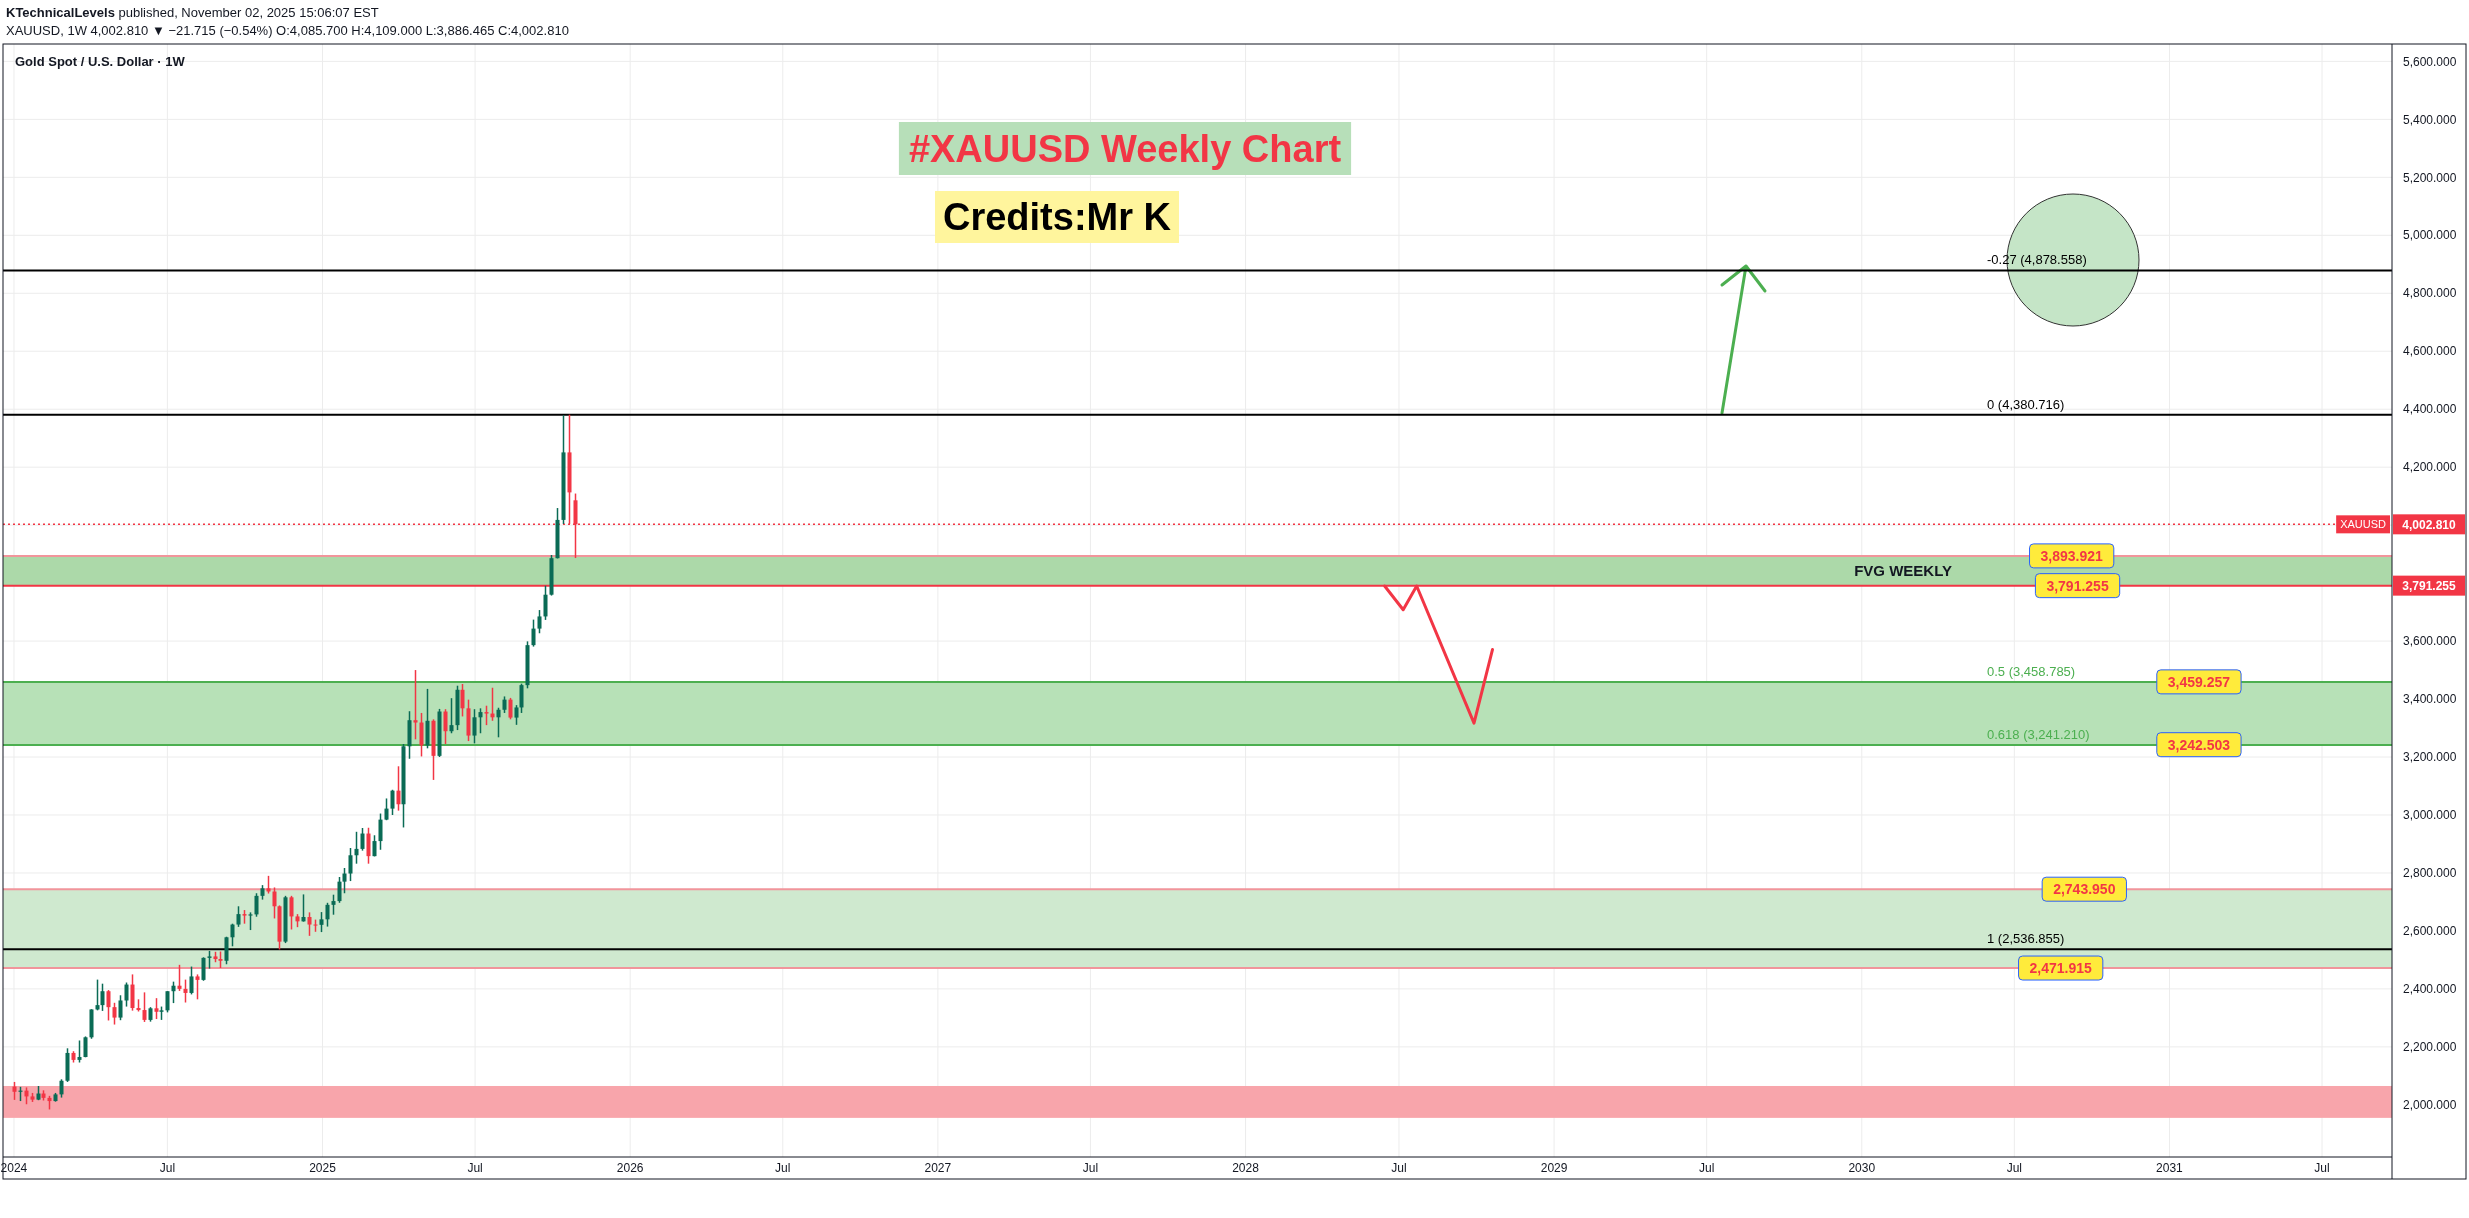 The image size is (2469, 1218). What do you see at coordinates (1057, 217) in the screenshot?
I see `text: Credits:Mr K` at bounding box center [1057, 217].